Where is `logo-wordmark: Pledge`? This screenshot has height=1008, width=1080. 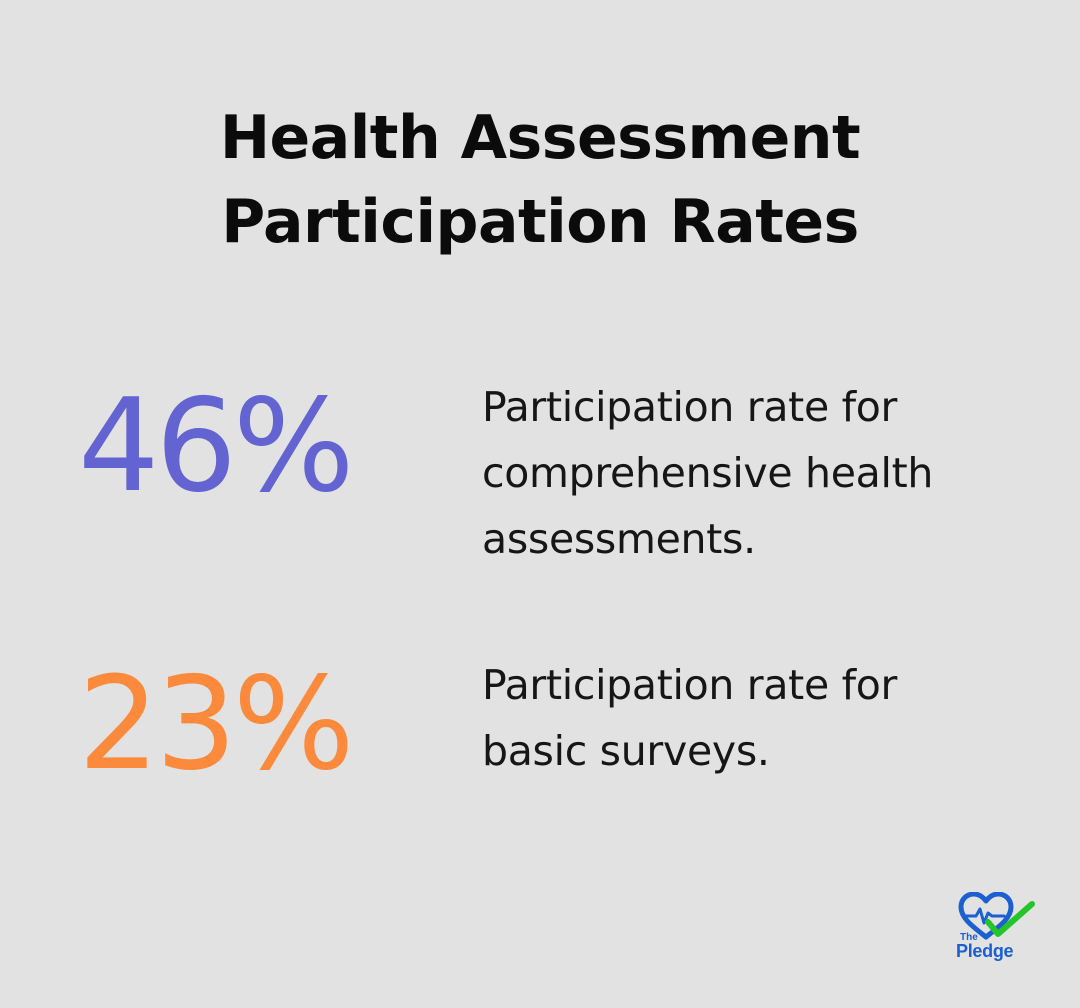
logo-wordmark: Pledge is located at coordinates (985, 951).